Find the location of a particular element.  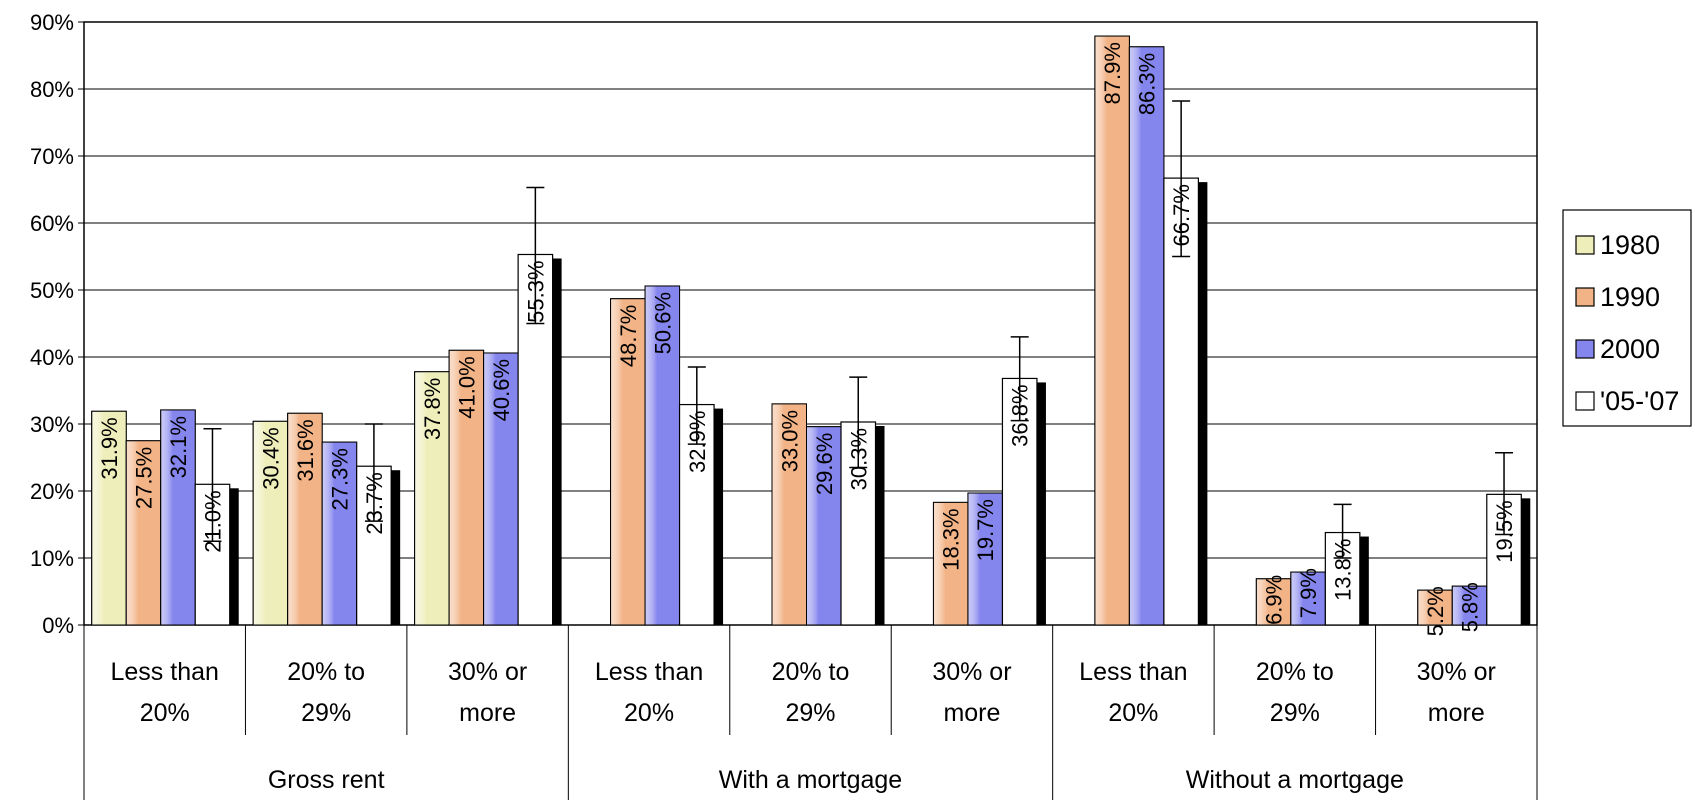

data-label: 27.5% is located at coordinates (143, 478).